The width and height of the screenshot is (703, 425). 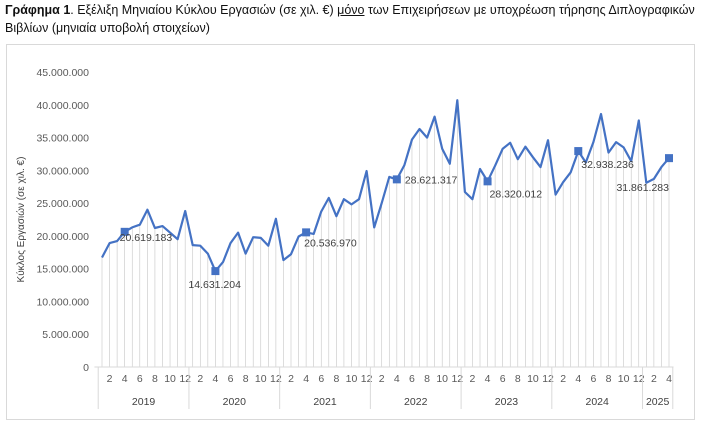 I want to click on data-label: 28.320.012, so click(x=516, y=194).